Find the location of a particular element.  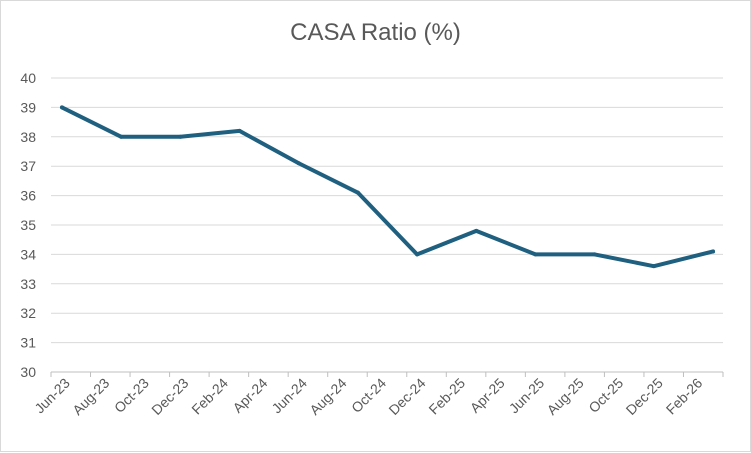

y-tick-label: 33 is located at coordinates (28, 284).